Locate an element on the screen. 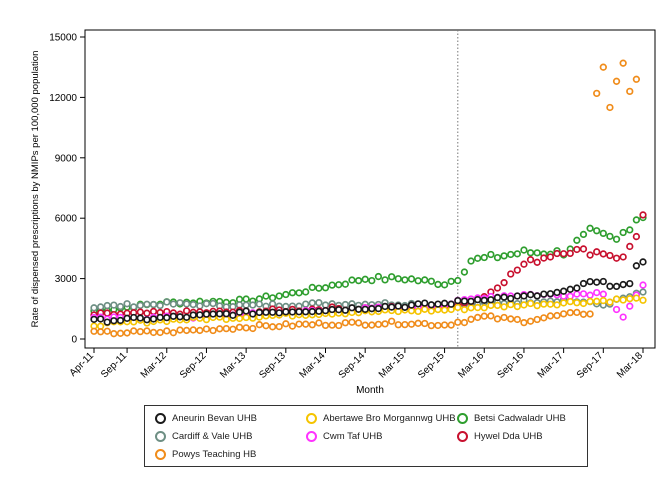  x-tick-label: Mar-14 is located at coordinates (312, 365).